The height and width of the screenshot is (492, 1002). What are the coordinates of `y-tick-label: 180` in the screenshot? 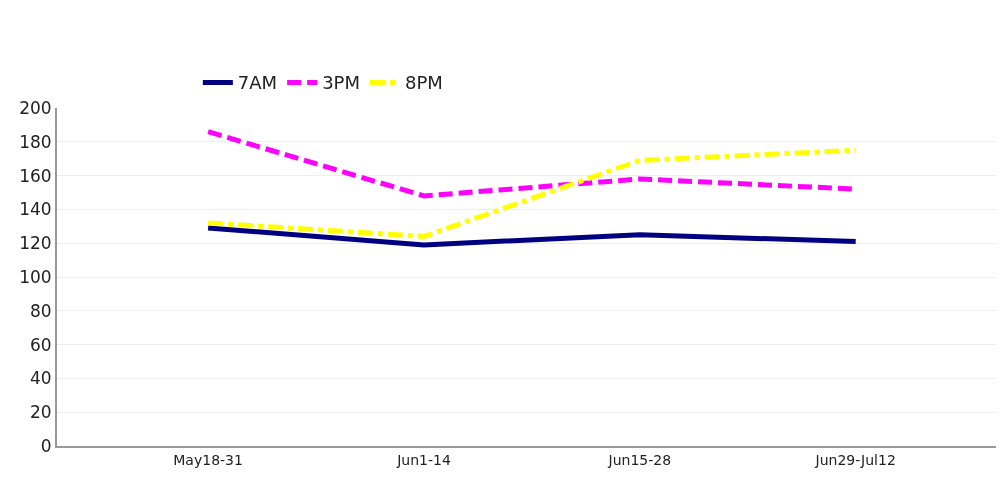 It's located at (35, 141).